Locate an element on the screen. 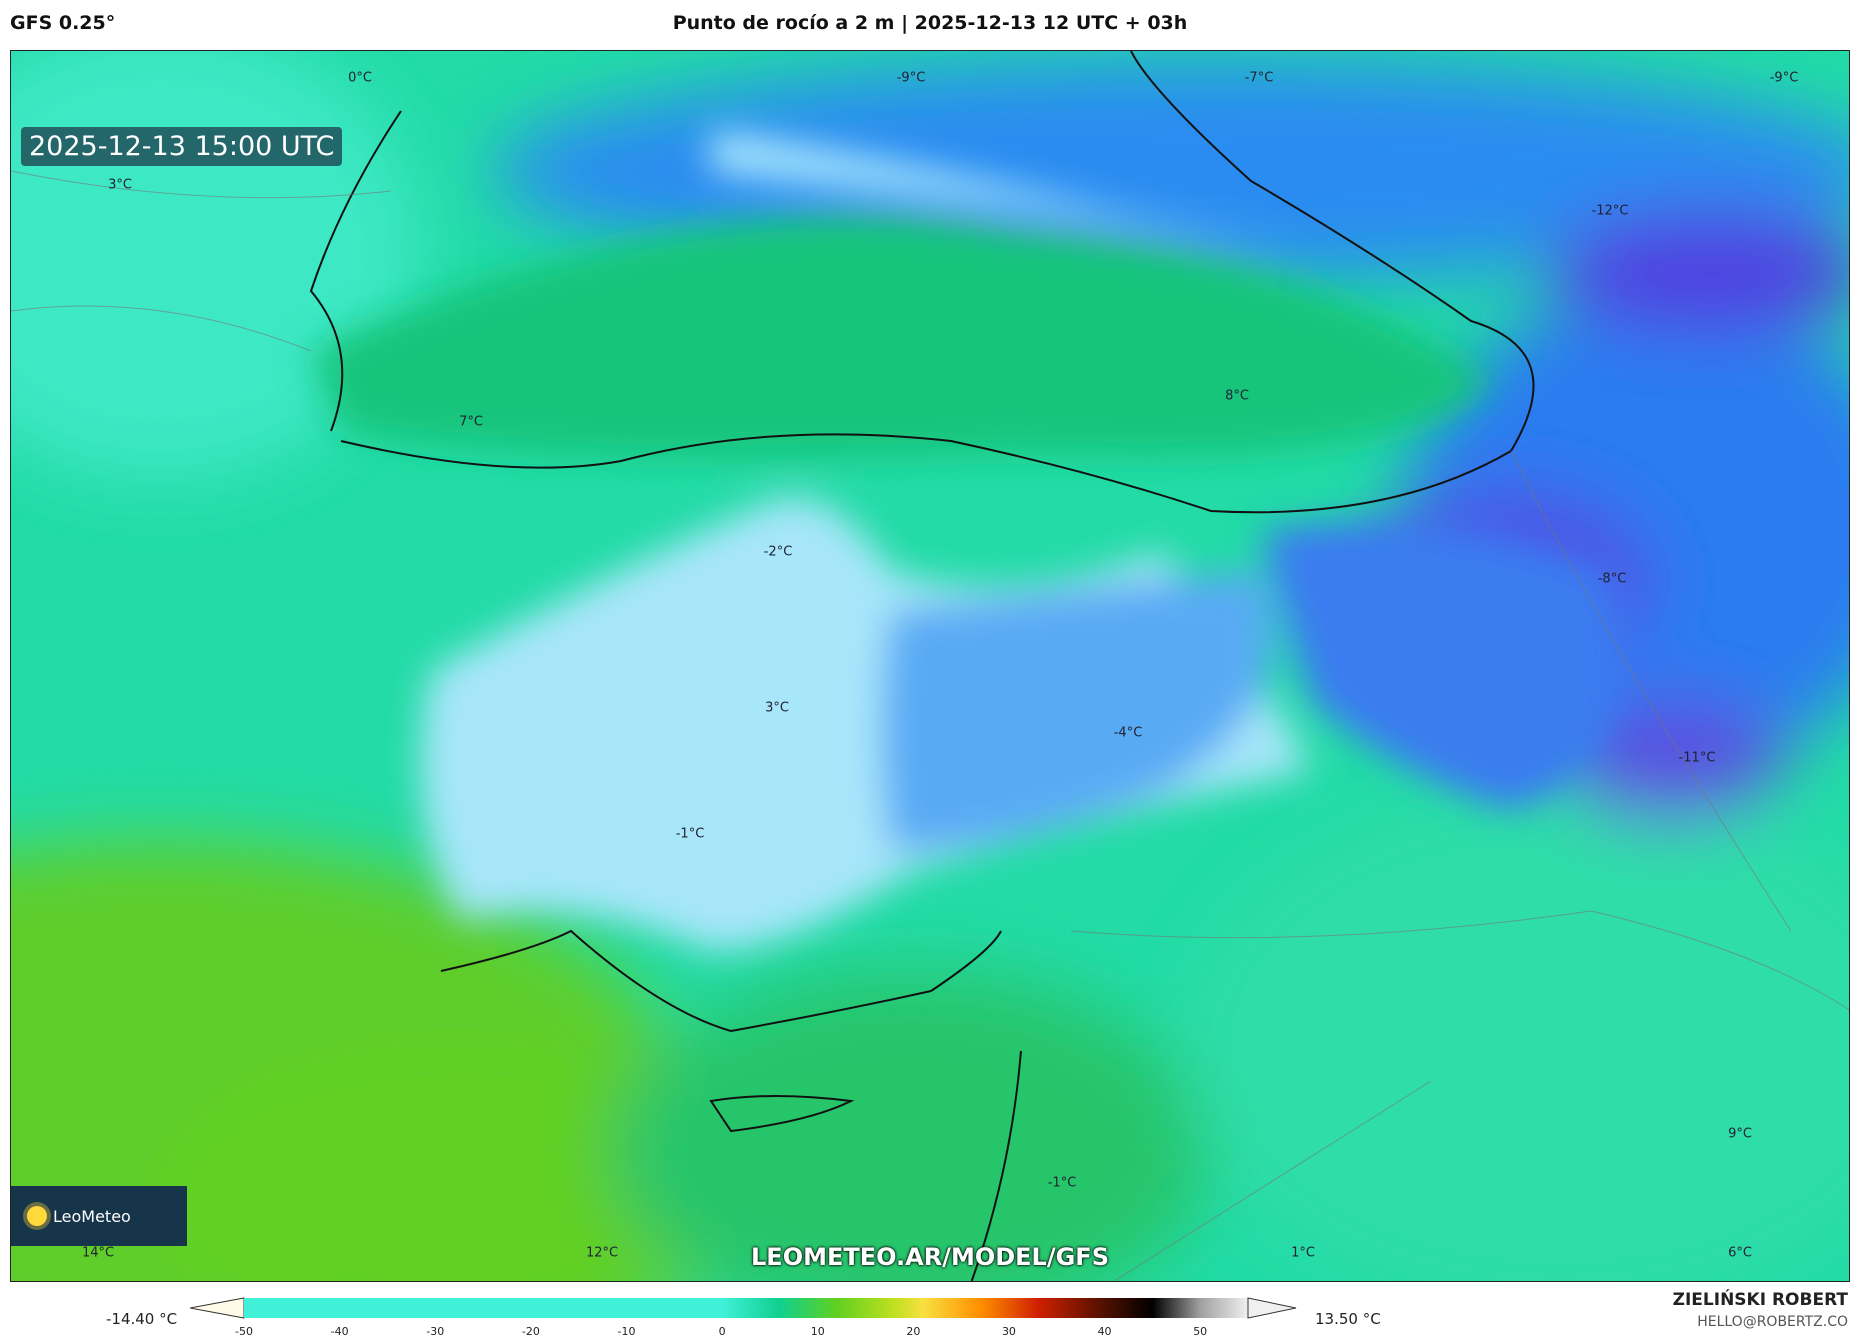 The image size is (1860, 1338). leometeo-logo: LeoMeteo is located at coordinates (99, 1216).